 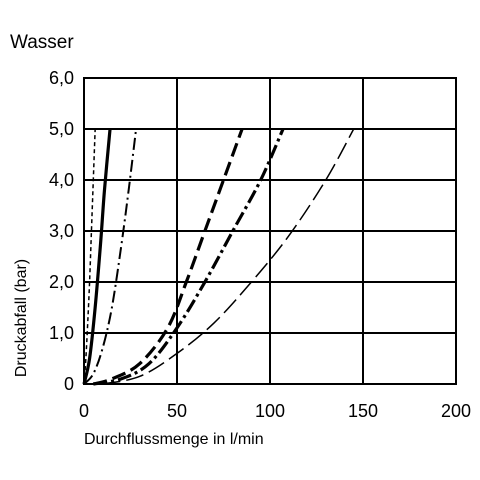 I want to click on y-tick-label: 0, so click(x=69, y=384).